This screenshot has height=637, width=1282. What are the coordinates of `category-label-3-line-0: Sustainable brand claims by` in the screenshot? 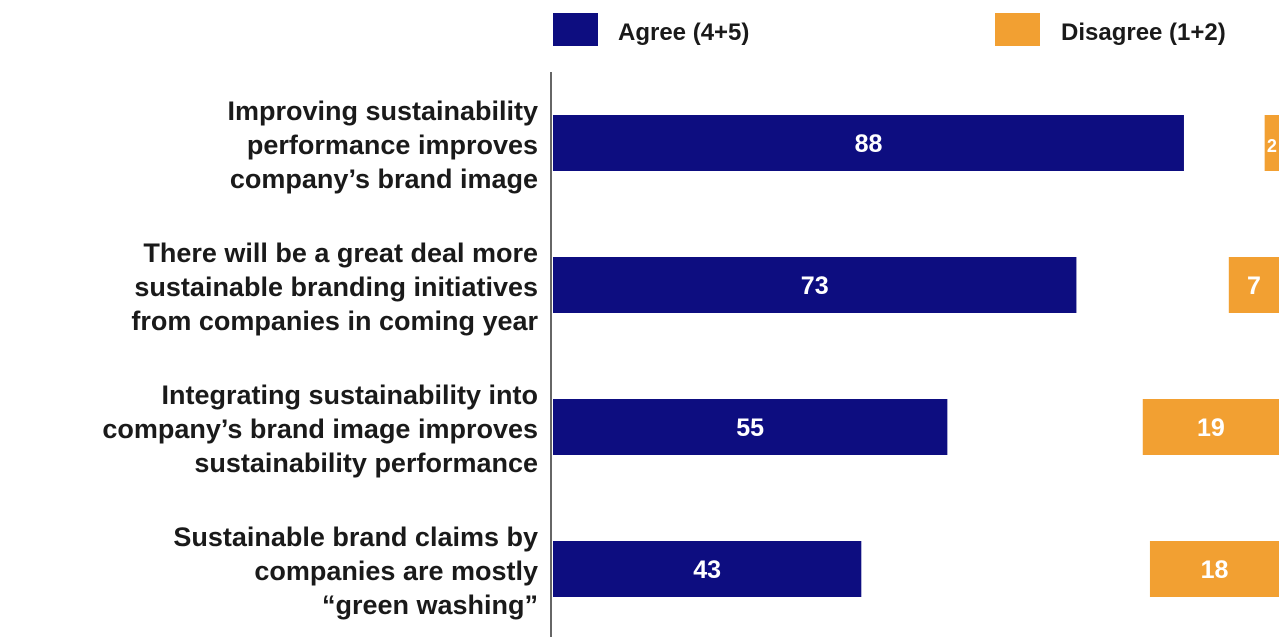 It's located at (355, 537).